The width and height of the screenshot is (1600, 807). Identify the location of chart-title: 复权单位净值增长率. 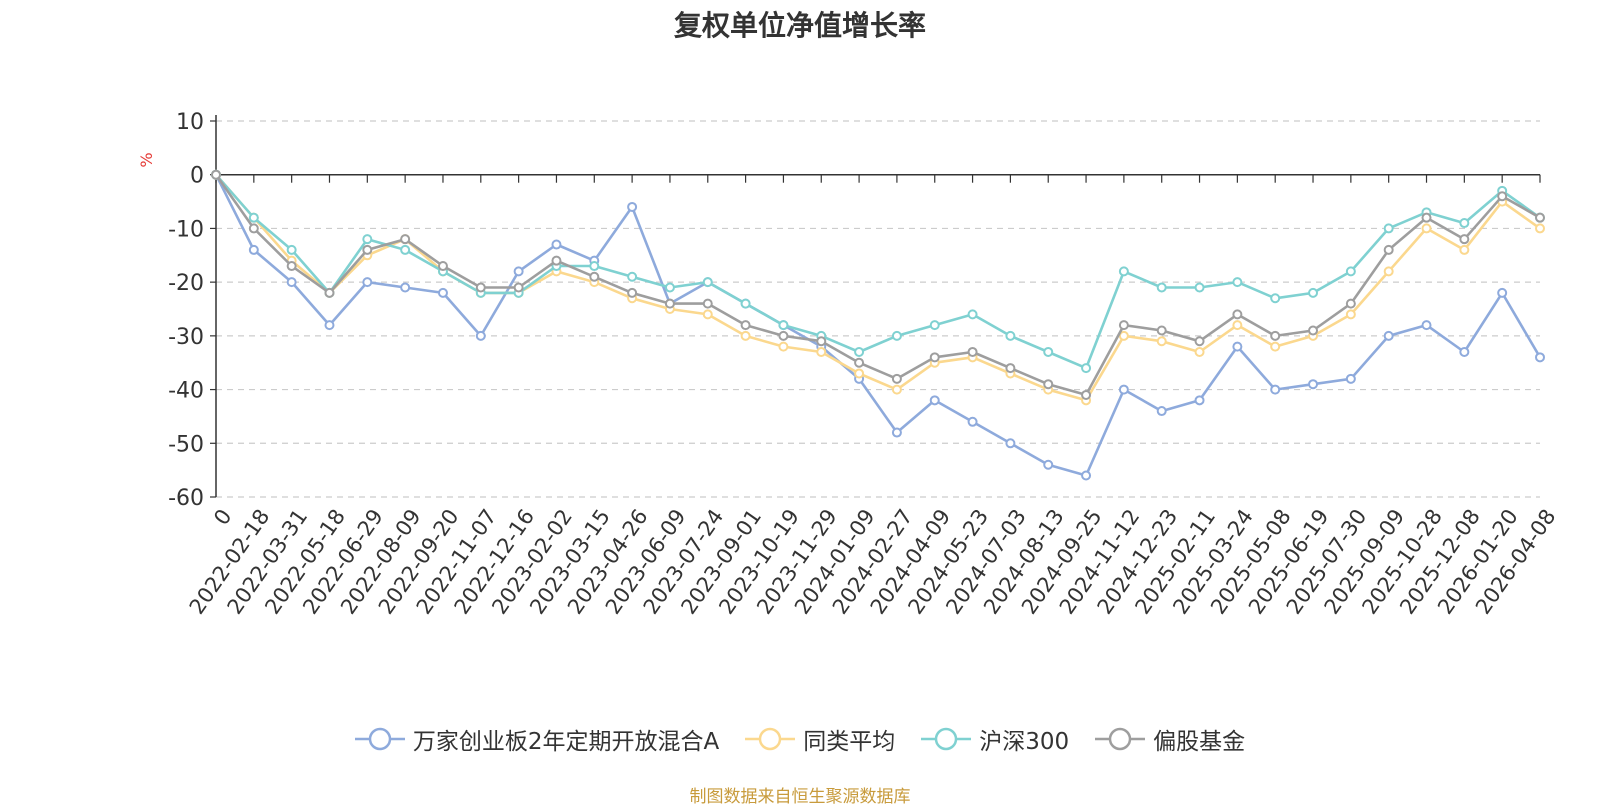
(799, 25).